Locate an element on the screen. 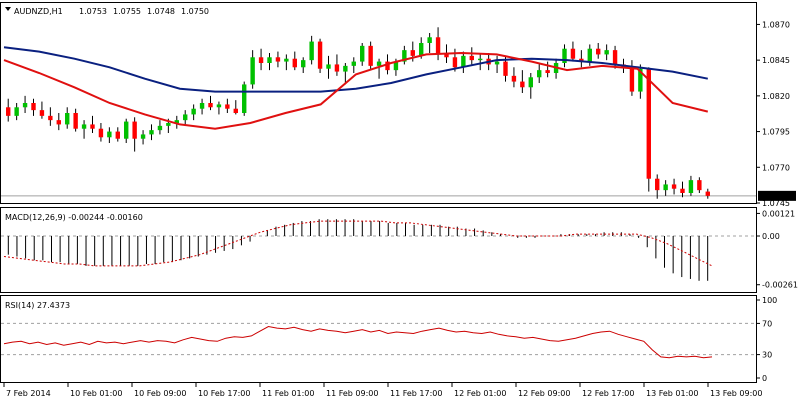 The image size is (800, 400). ma-slow-line is located at coordinates (355, 69).